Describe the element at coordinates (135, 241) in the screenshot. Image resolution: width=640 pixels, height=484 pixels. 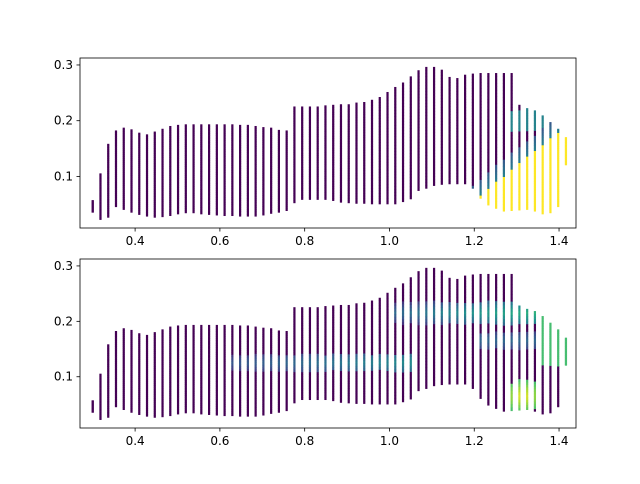
I see `x-tick-label: 0.4` at that location.